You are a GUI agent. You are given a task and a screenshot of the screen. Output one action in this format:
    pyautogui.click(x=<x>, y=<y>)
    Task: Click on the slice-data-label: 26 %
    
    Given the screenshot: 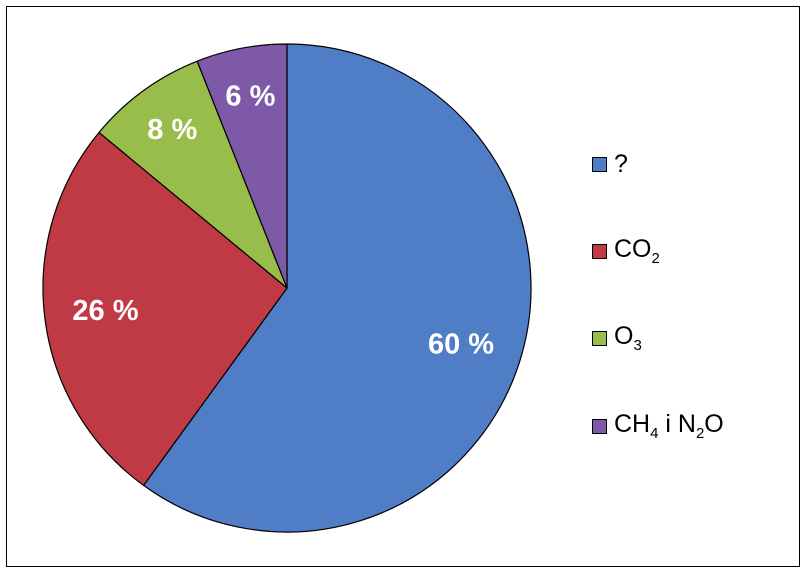 What is the action you would take?
    pyautogui.click(x=105, y=311)
    